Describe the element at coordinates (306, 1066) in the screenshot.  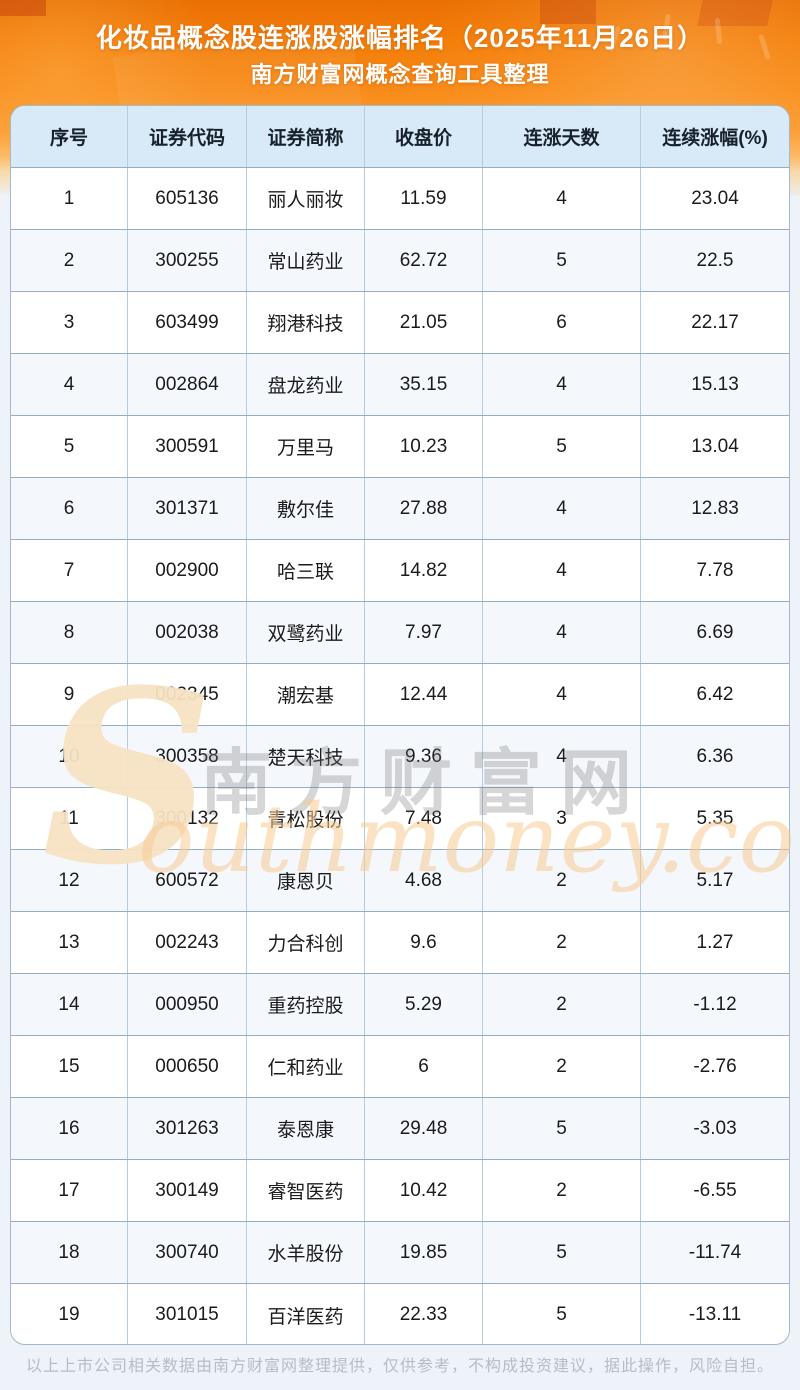
I see `cell-name: 仁和药业` at that location.